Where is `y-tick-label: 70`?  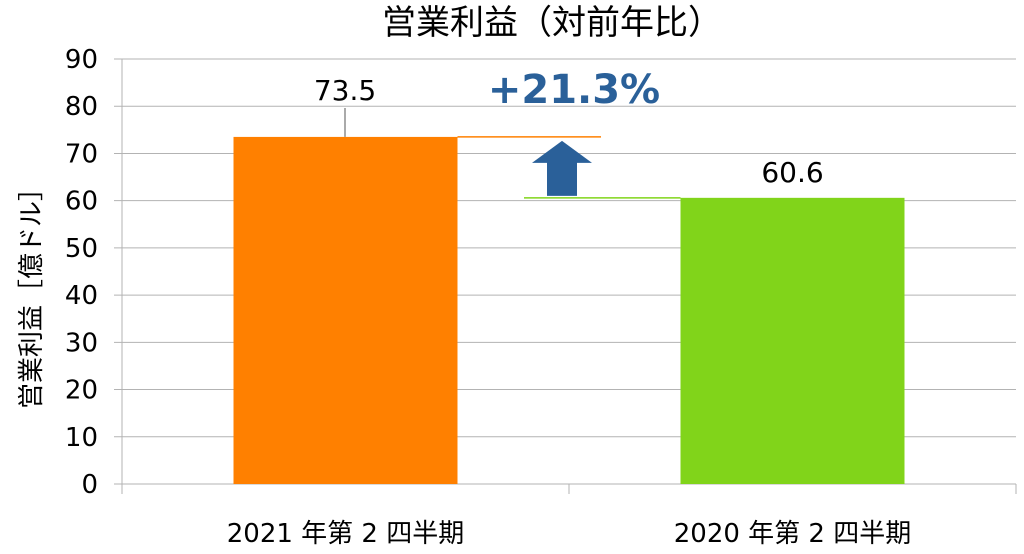
y-tick-label: 70 is located at coordinates (81, 154).